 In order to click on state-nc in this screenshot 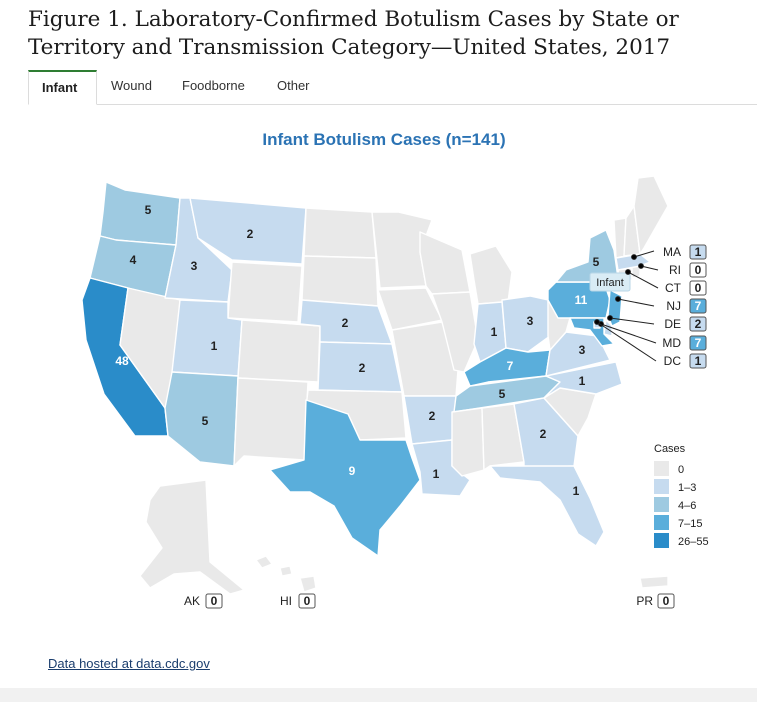, I will do `click(583, 380)`.